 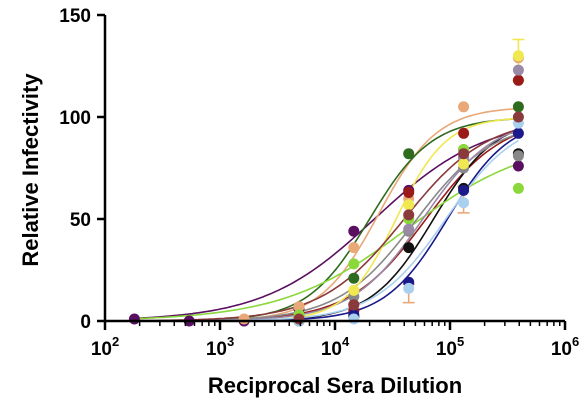 I want to click on y-ticks: 0 50 100 150, so click(x=82, y=169).